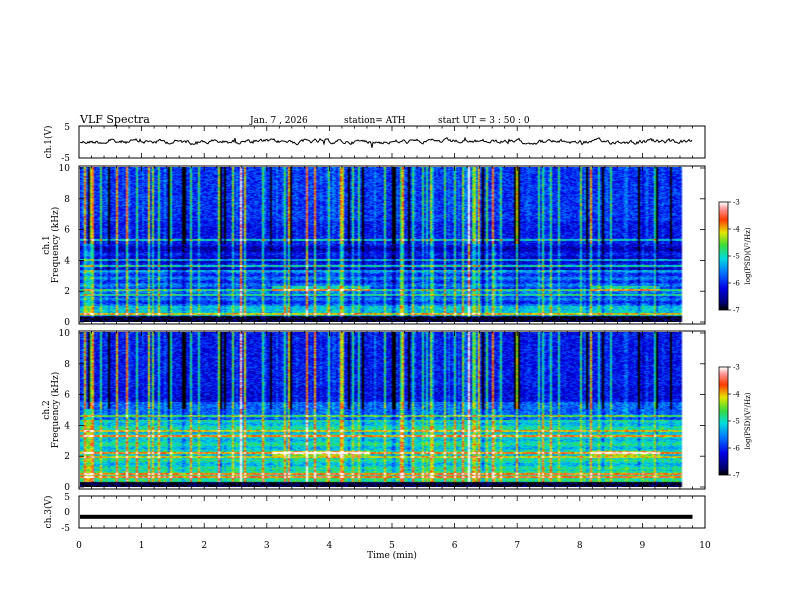 This screenshot has width=792, height=612. What do you see at coordinates (386, 516) in the screenshot?
I see `ch3-waveform-trace` at bounding box center [386, 516].